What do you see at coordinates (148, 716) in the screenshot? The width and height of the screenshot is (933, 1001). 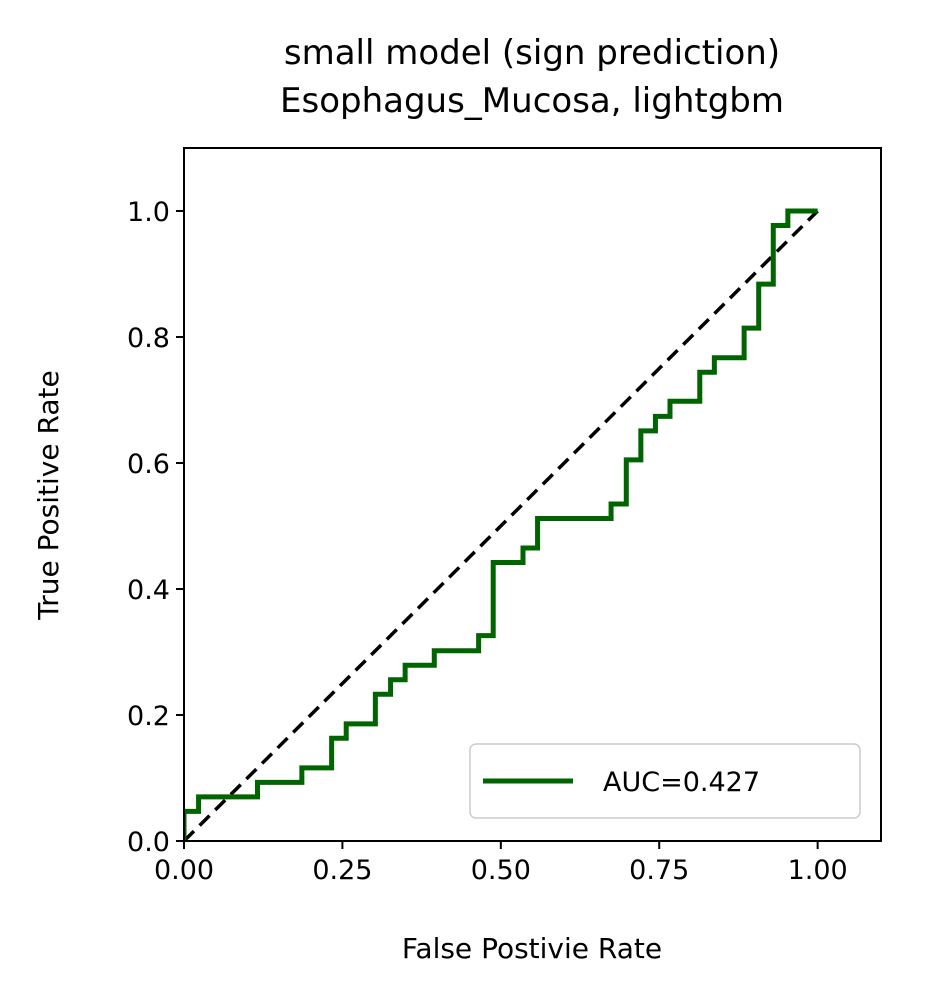 I see `y-tick-label: 0.2` at bounding box center [148, 716].